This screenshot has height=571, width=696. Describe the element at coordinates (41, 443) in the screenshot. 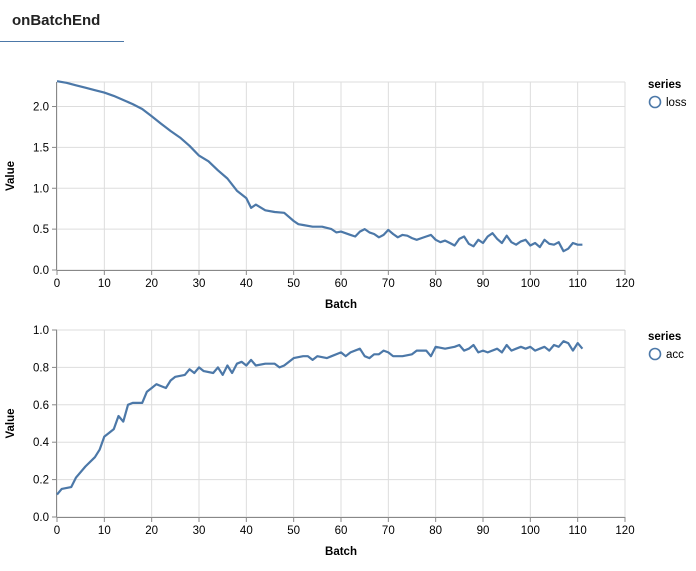

I see `y-tick-label: 0.4` at that location.